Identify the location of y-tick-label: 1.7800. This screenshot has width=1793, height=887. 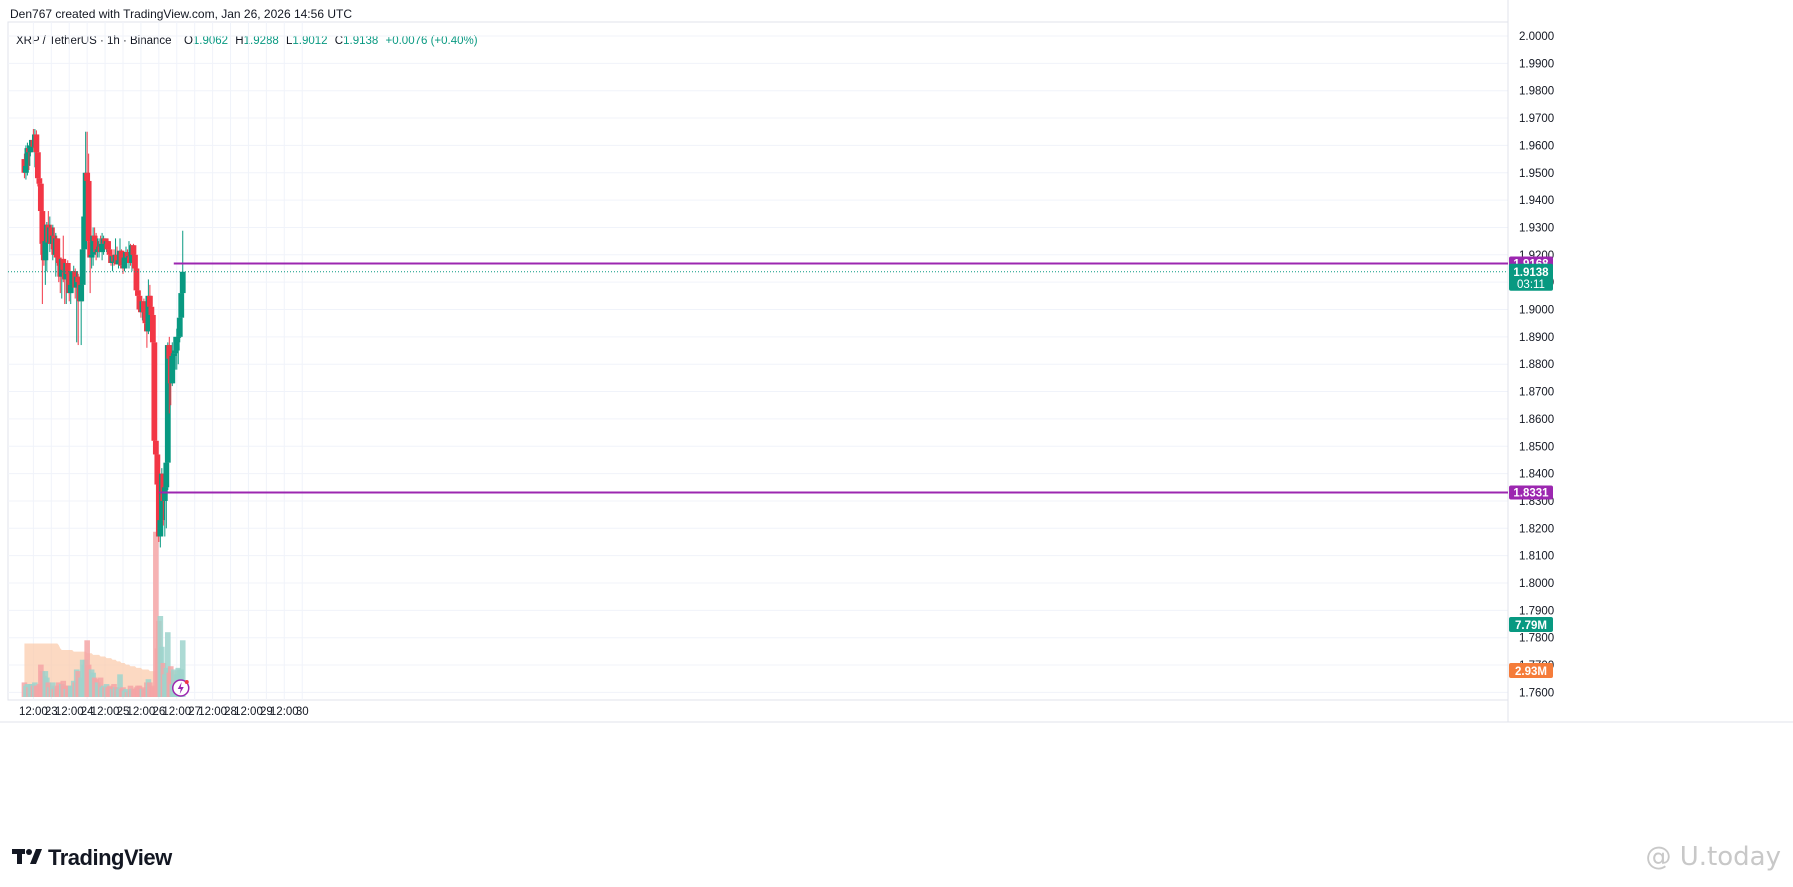
(1536, 639).